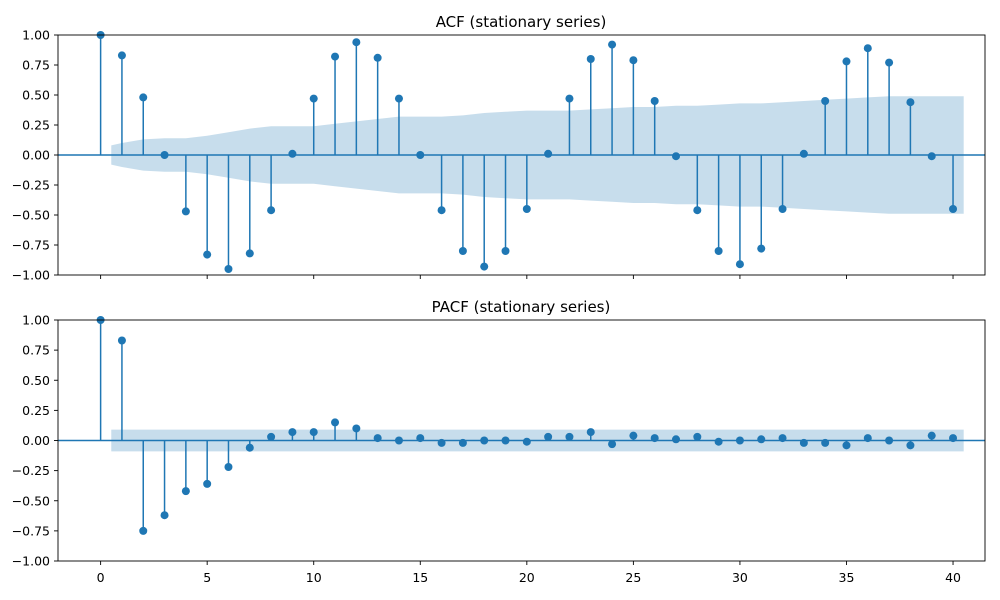 The height and width of the screenshot is (600, 1000). Describe the element at coordinates (31, 530) in the screenshot. I see `pacf-ytick-label: −0.75` at that location.